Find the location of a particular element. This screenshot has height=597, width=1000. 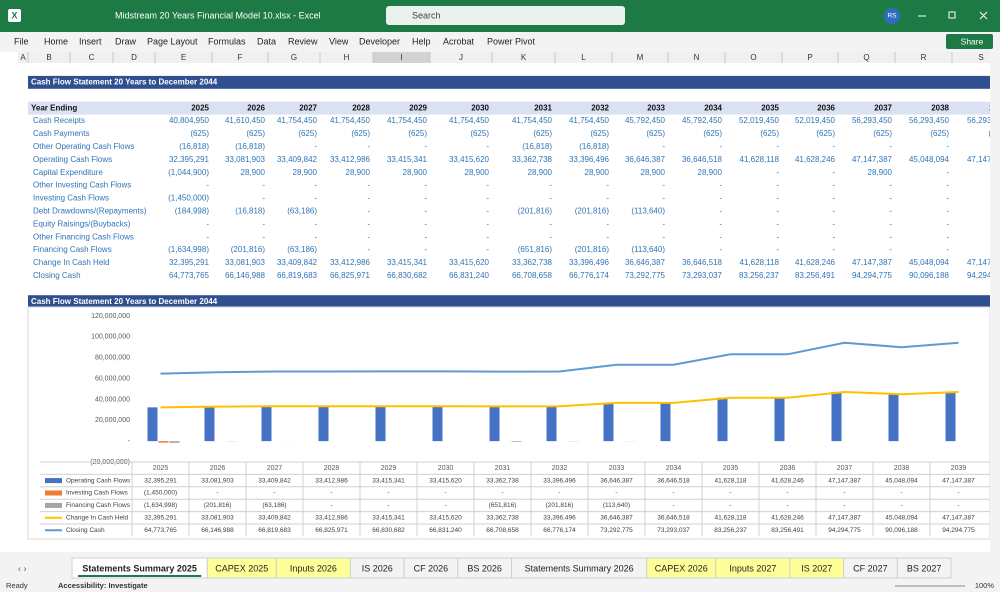

cell-value: (651,816) is located at coordinates (535, 249).